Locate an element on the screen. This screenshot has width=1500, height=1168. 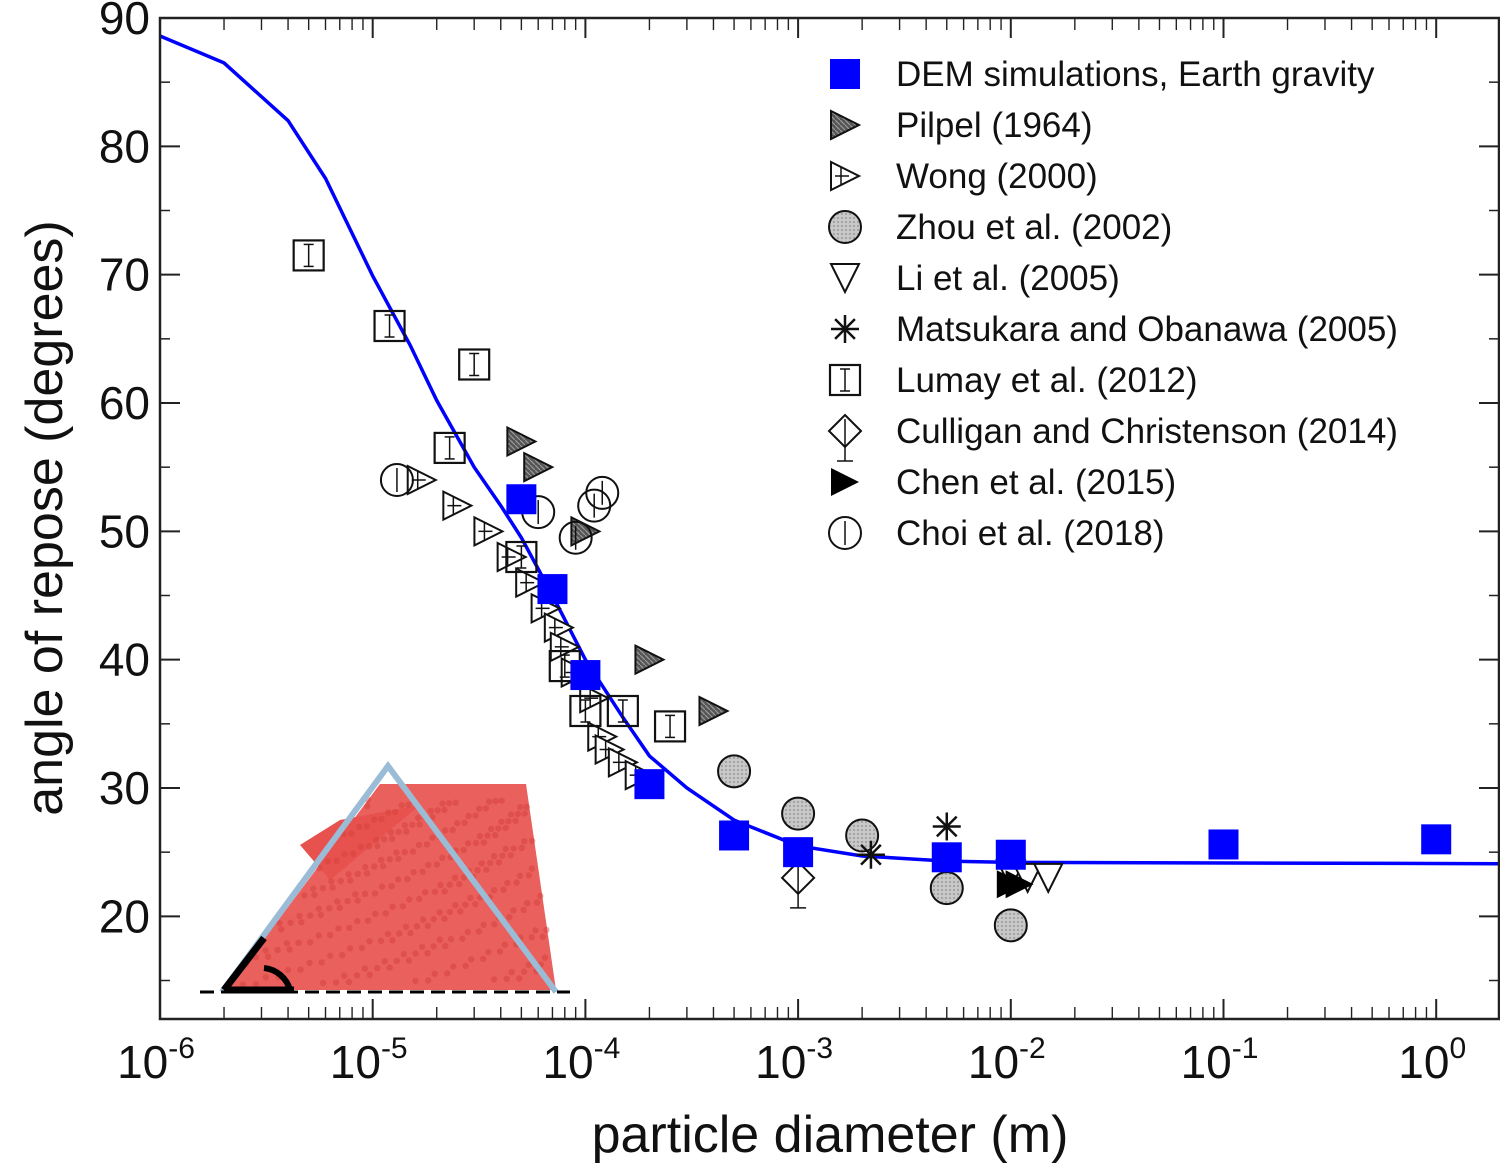
legend-label: Zhou et al. (2002) is located at coordinates (1034, 227).